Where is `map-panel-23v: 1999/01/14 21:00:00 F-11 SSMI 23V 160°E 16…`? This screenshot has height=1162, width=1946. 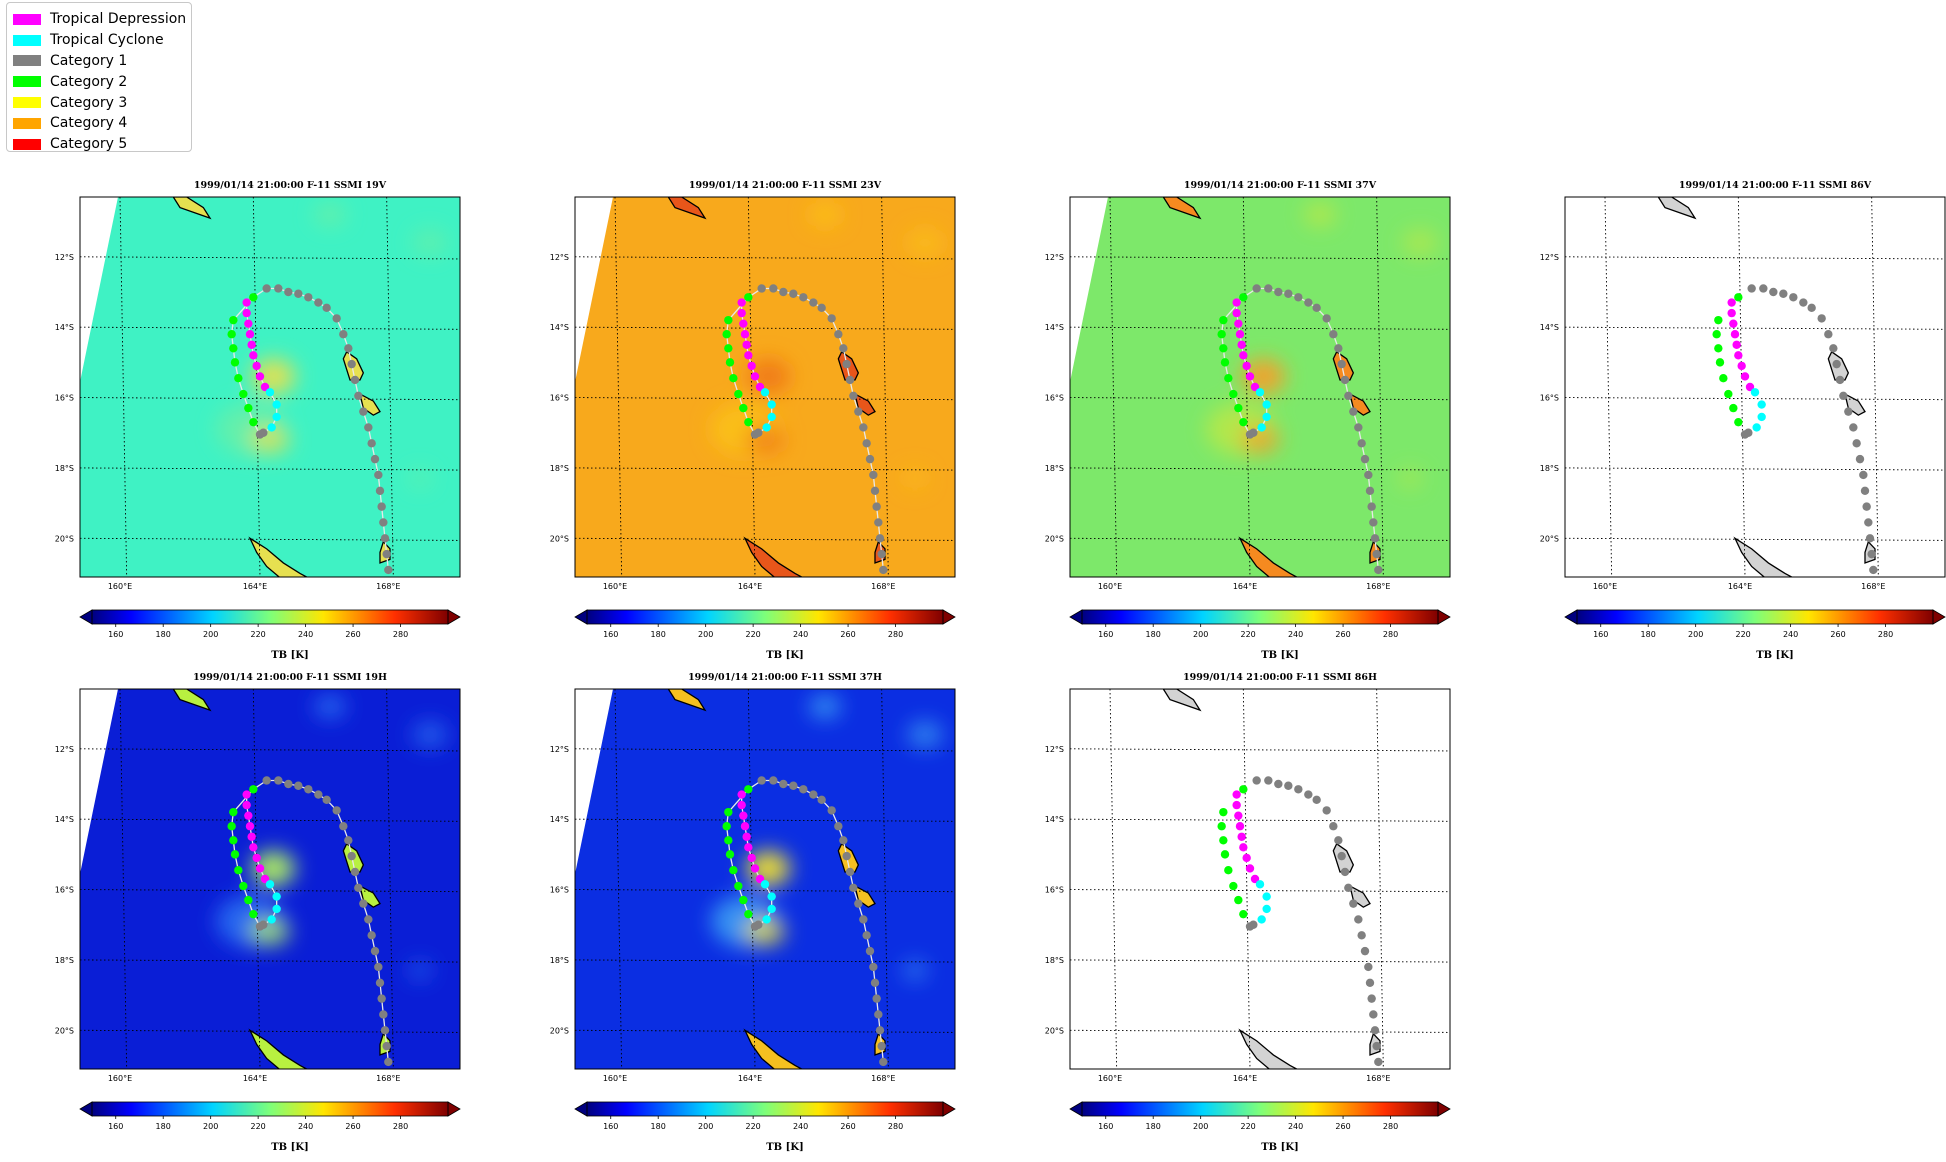
map-panel-23v: 1999/01/14 21:00:00 F-11 SSMI 23V 160°E 16… is located at coordinates (785, 425).